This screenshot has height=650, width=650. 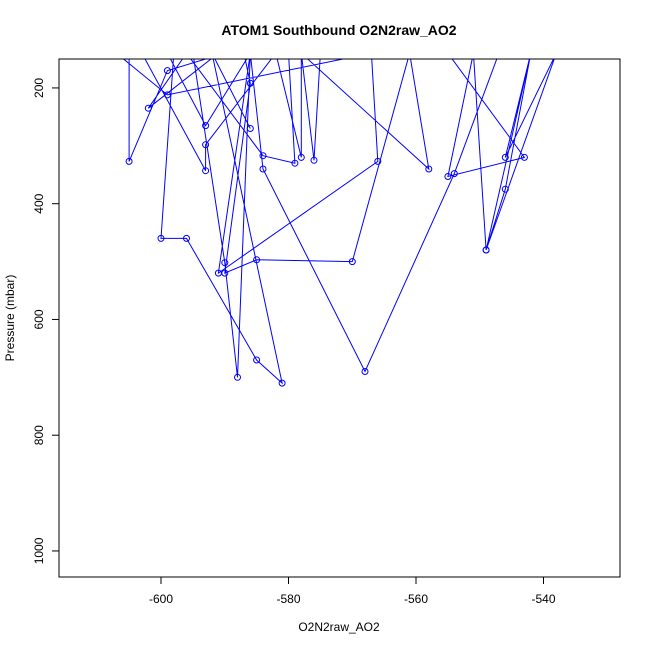 What do you see at coordinates (161, 599) in the screenshot?
I see `x-tick-label: -600` at bounding box center [161, 599].